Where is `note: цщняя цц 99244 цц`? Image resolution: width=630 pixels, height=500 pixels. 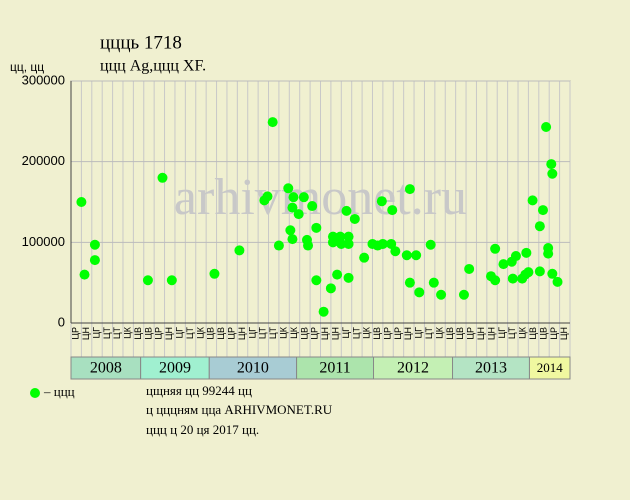
note: цщняя цц 99244 цц is located at coordinates (199, 390).